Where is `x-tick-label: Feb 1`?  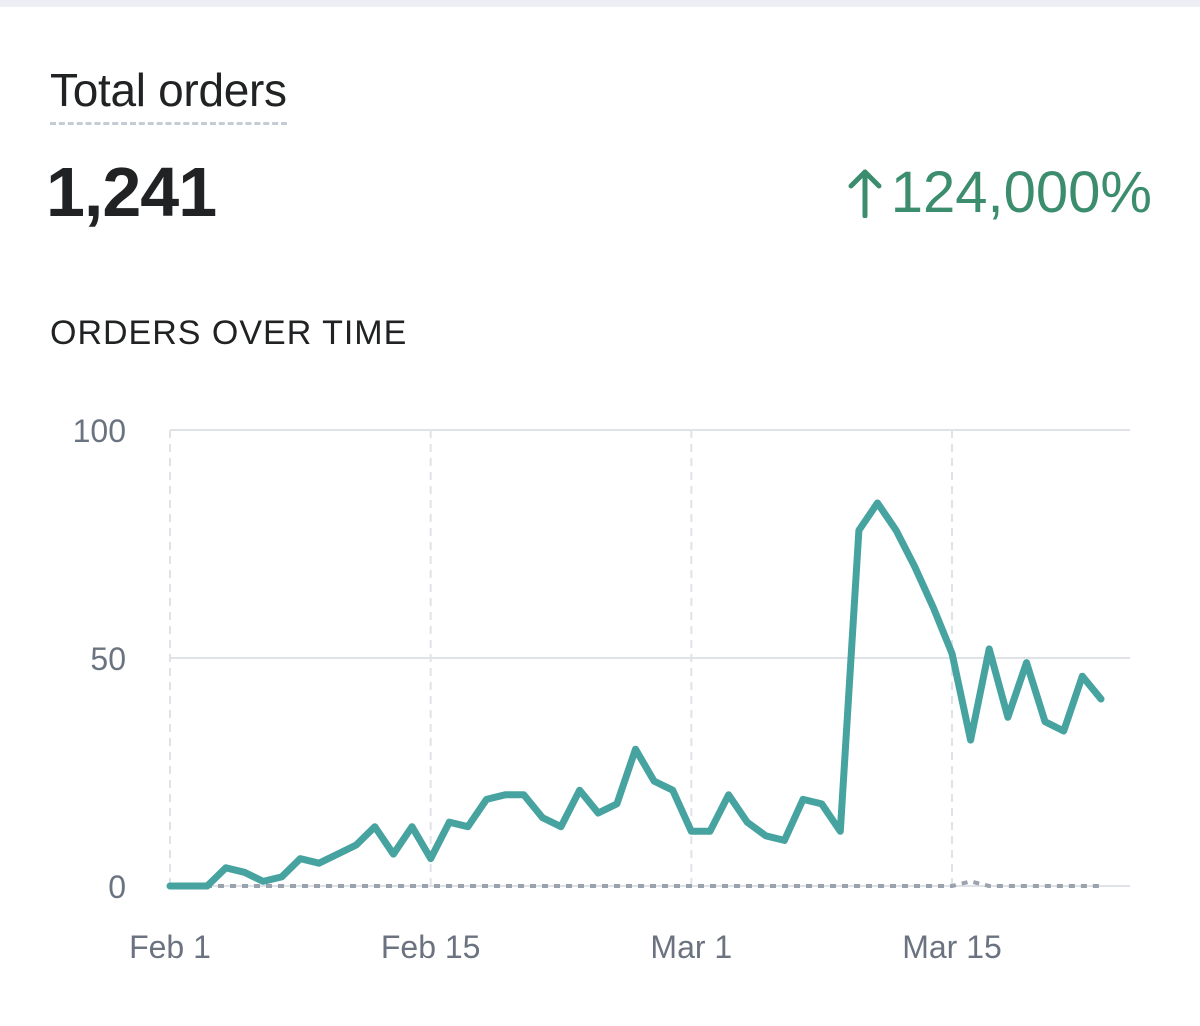
x-tick-label: Feb 1 is located at coordinates (170, 947).